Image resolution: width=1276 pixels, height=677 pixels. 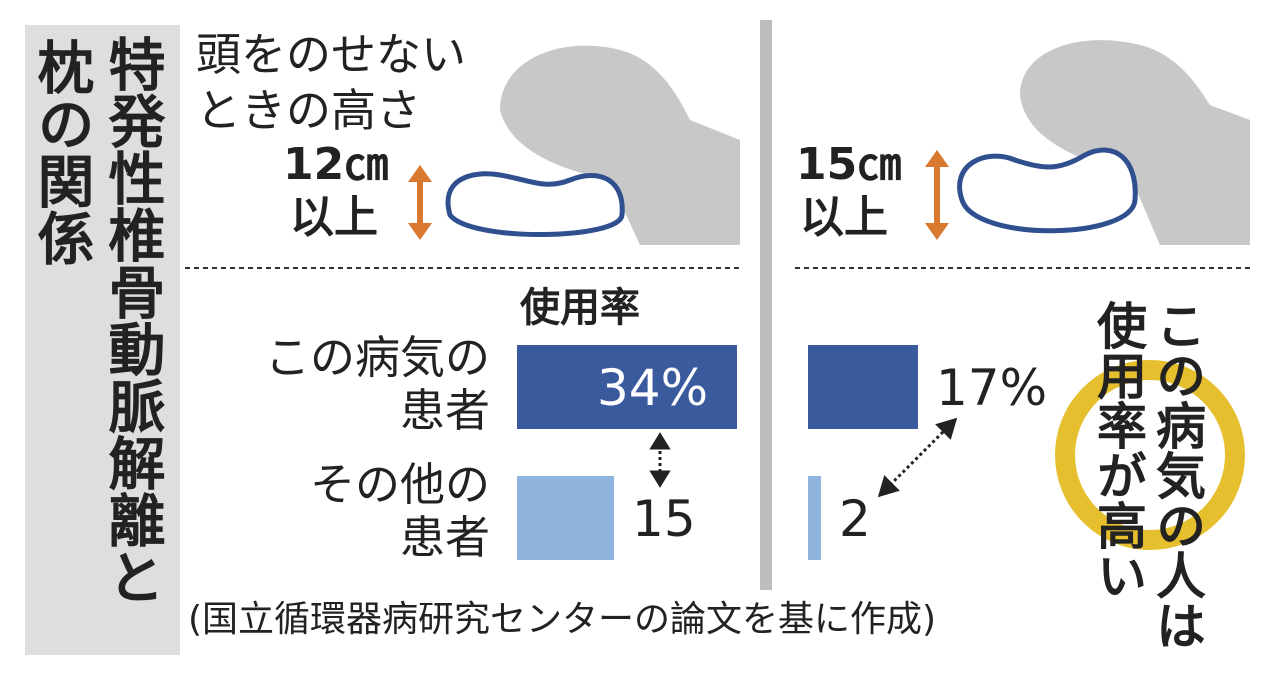 What do you see at coordinates (854, 519) in the screenshot?
I see `value-label: 2` at bounding box center [854, 519].